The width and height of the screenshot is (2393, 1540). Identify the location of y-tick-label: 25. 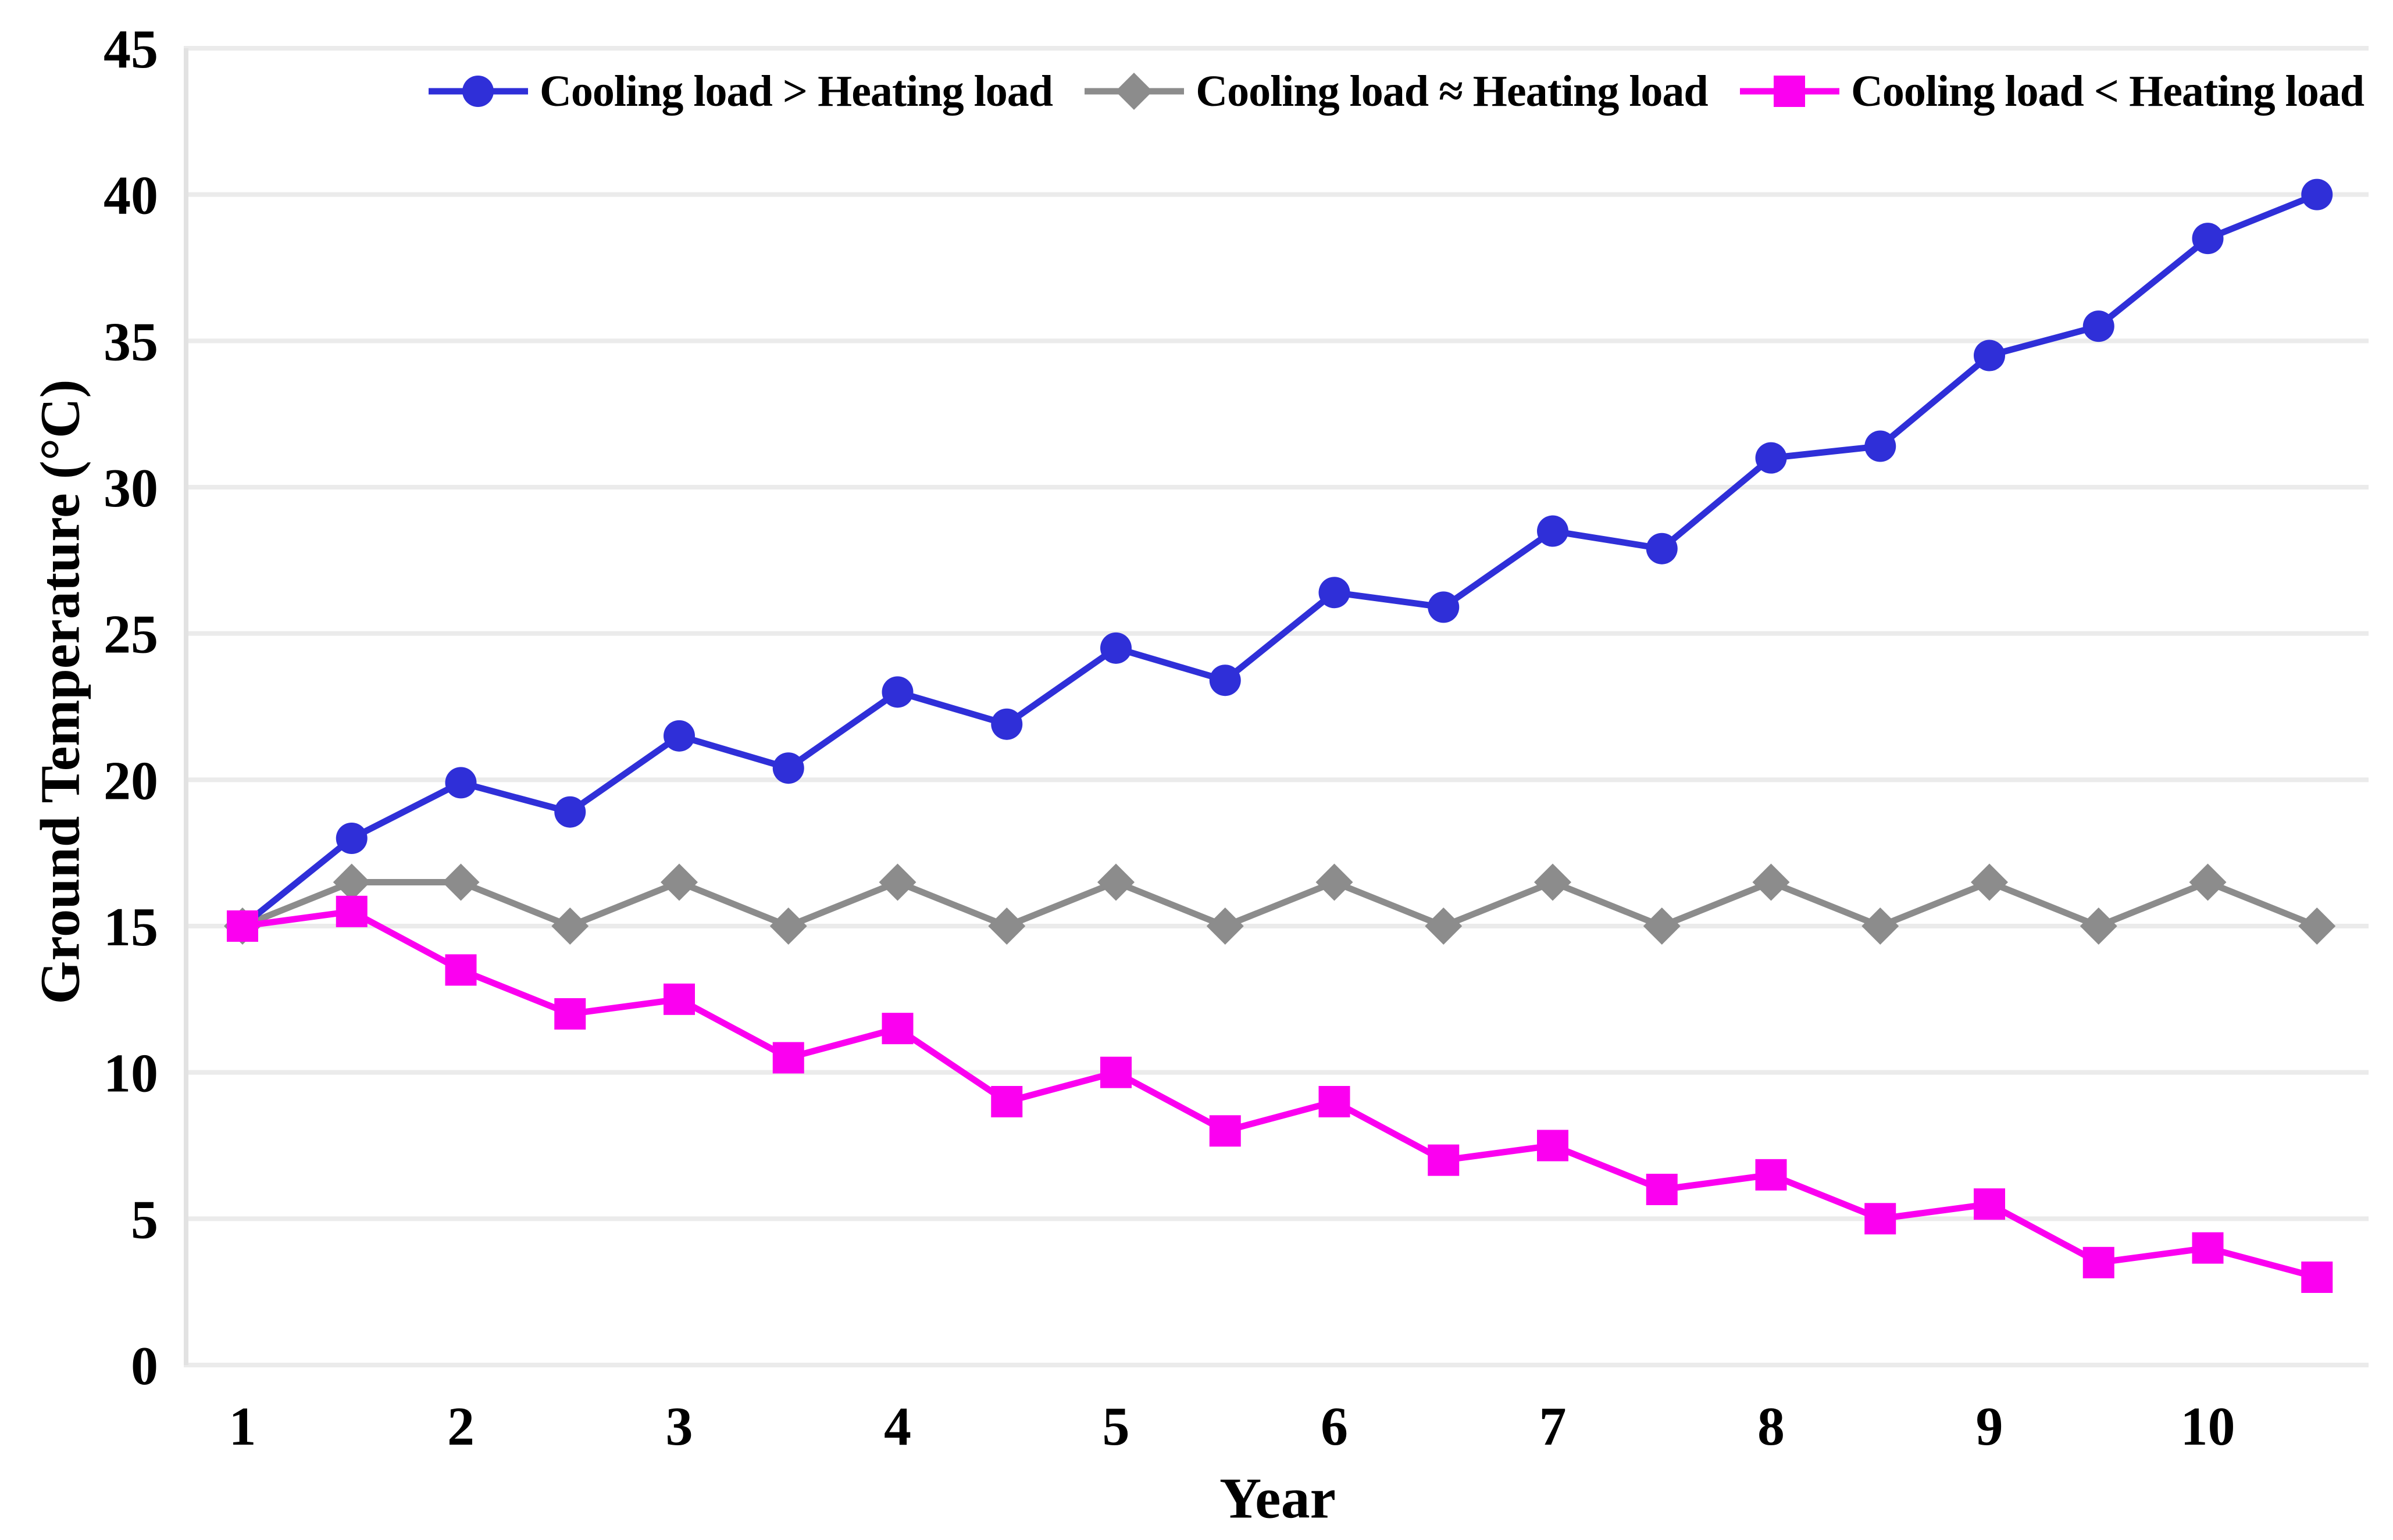
(131, 635).